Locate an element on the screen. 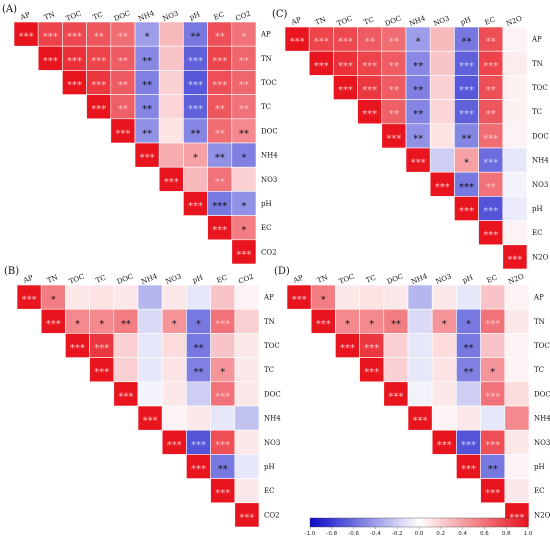 This screenshot has width=550, height=543. column-label: TN is located at coordinates (320, 20).